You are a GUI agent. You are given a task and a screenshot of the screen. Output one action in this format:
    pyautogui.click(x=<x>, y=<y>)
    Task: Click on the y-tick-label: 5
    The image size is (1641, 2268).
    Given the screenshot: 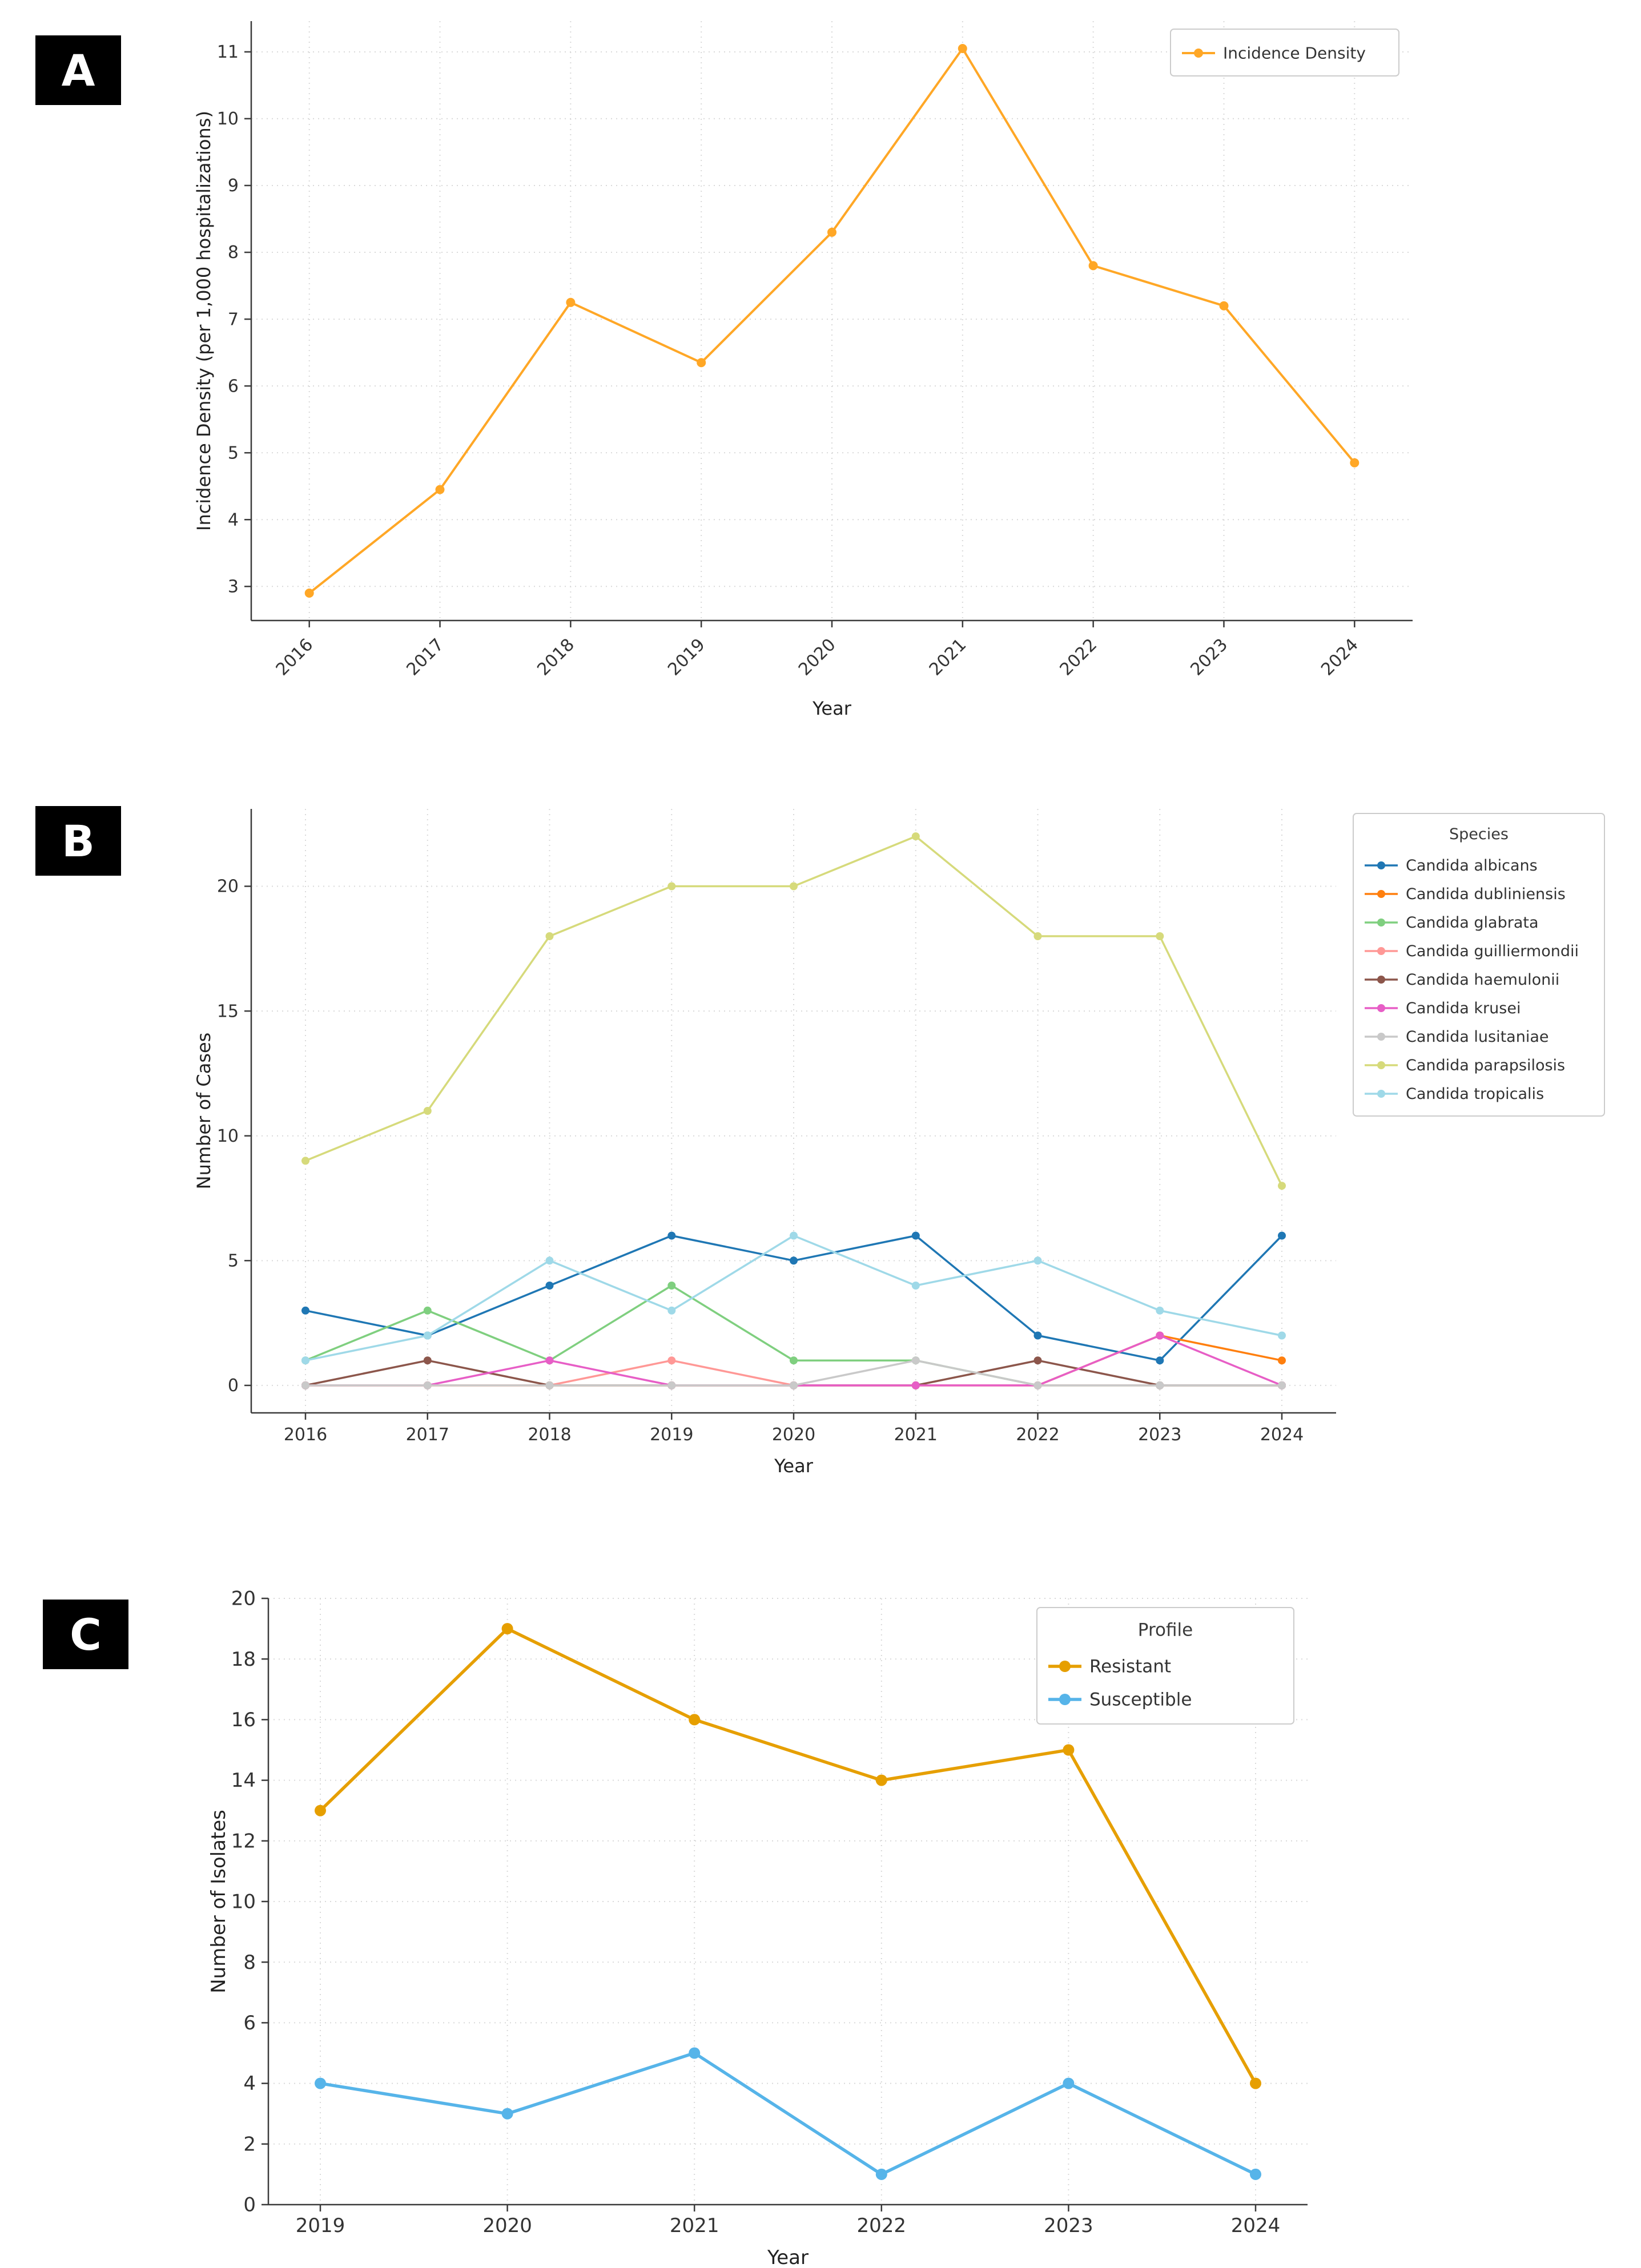 What is the action you would take?
    pyautogui.click(x=233, y=1261)
    